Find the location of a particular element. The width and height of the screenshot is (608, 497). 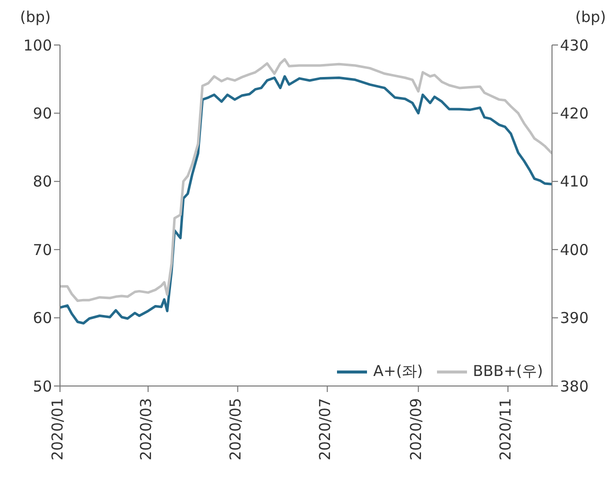

y2-tick-label: 420 is located at coordinates (574, 113).